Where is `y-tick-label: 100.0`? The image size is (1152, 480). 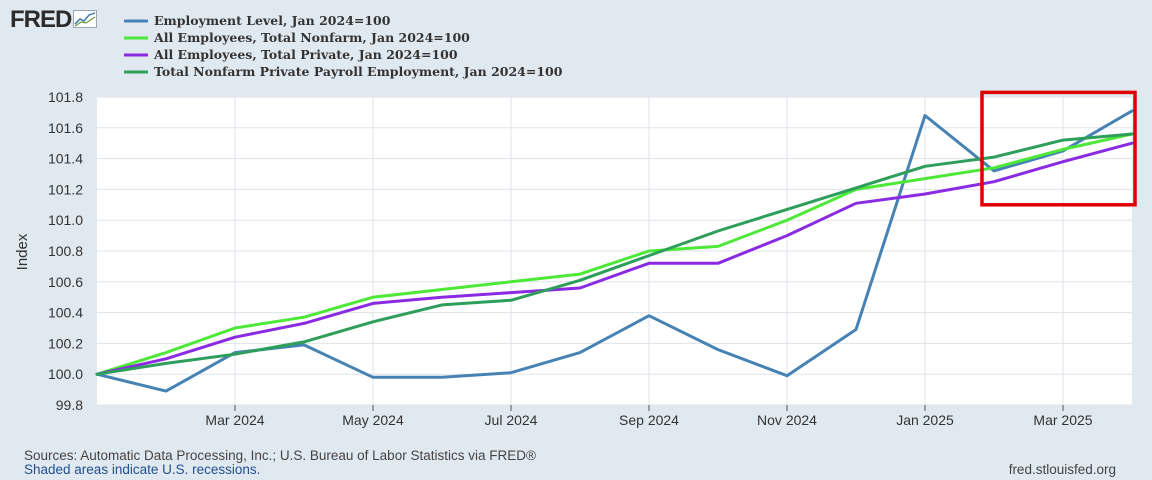
y-tick-label: 100.0 is located at coordinates (65, 374).